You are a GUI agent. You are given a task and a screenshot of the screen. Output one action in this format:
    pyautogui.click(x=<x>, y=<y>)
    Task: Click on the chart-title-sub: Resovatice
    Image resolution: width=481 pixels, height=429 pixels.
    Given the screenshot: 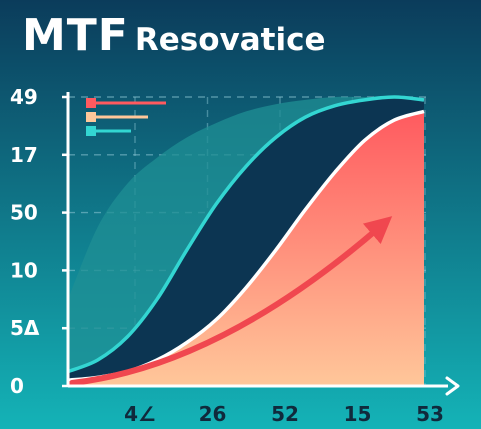 What is the action you would take?
    pyautogui.click(x=230, y=40)
    